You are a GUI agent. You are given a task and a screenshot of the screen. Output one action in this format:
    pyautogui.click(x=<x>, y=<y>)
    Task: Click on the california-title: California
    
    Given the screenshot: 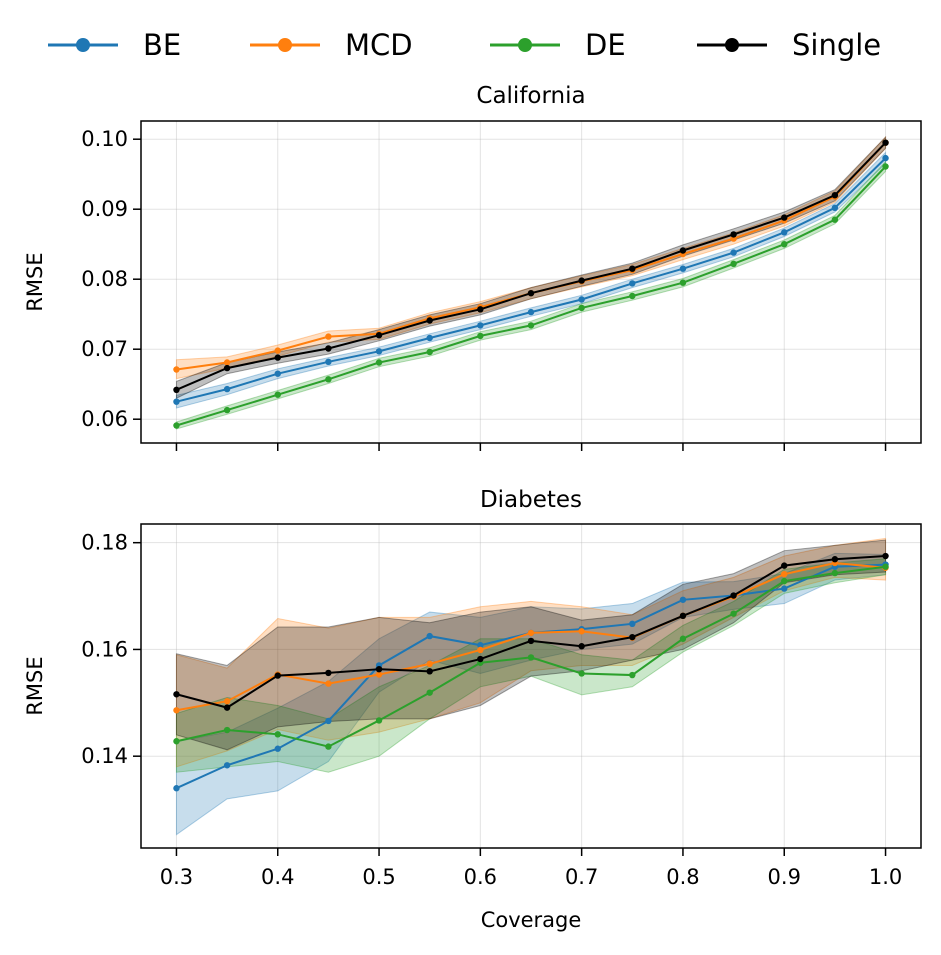 What is the action you would take?
    pyautogui.click(x=530, y=96)
    